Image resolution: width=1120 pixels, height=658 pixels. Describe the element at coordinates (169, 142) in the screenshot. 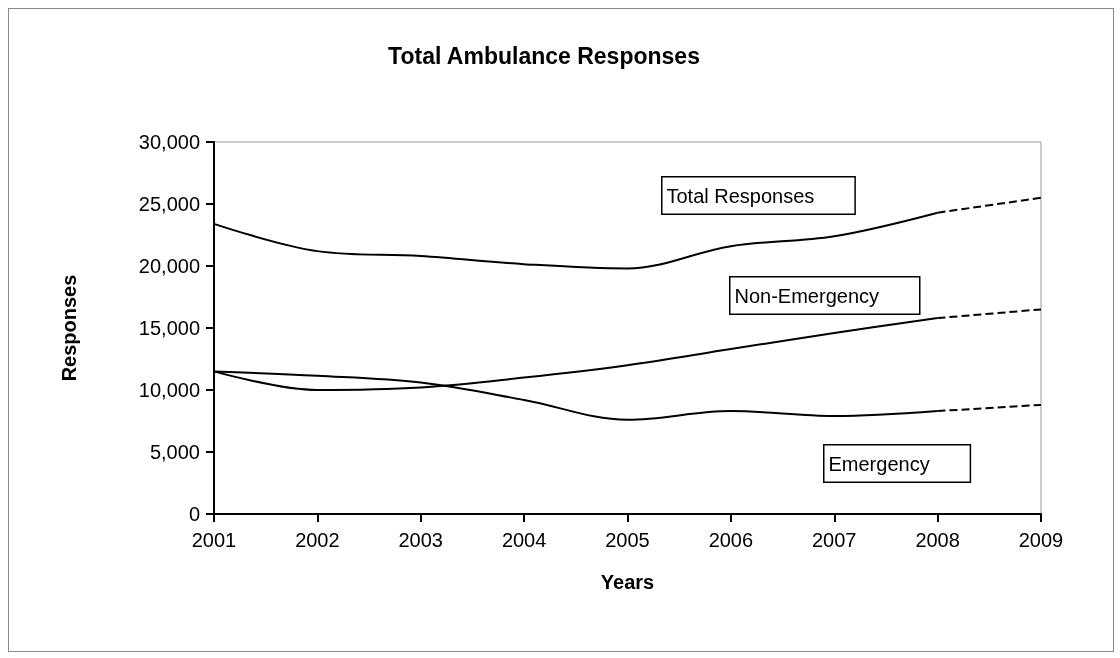

I see `y-tick-label: 30,000` at that location.